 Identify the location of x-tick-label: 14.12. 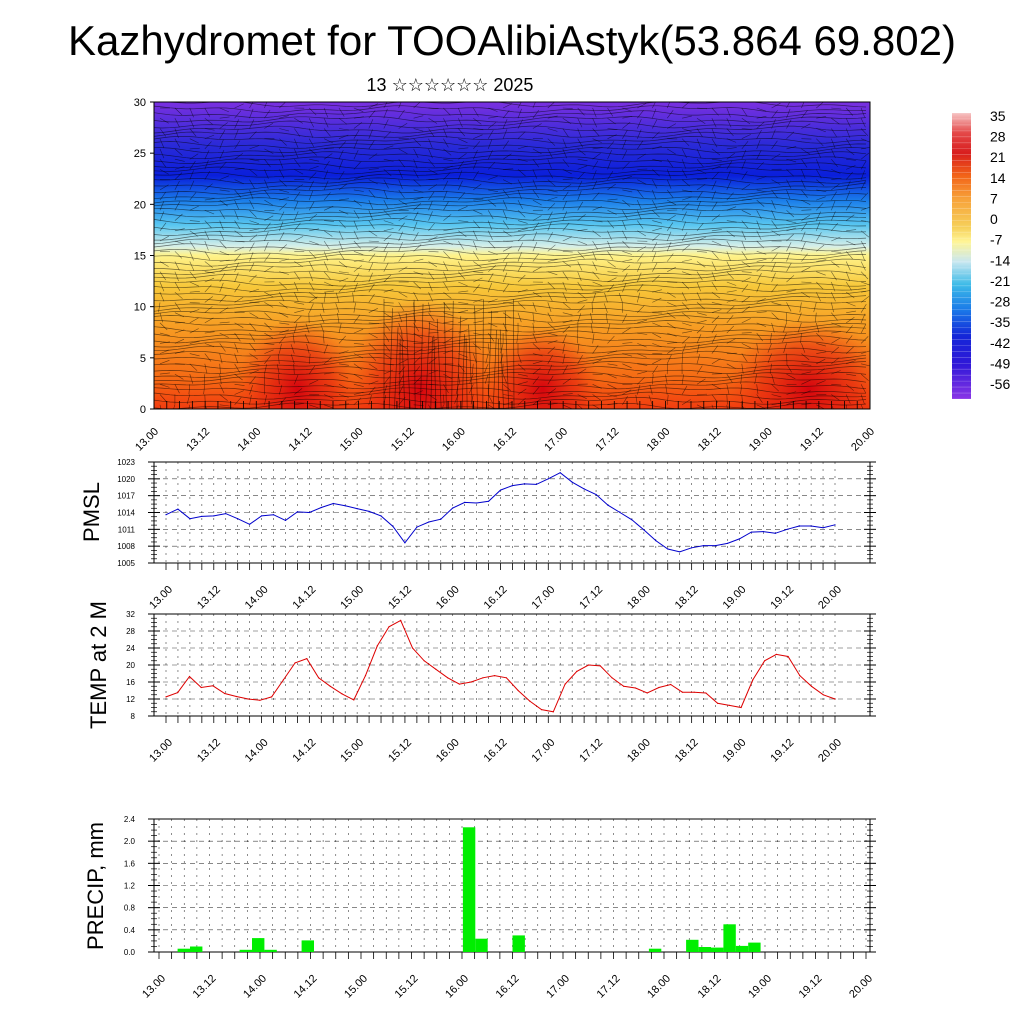
(305, 598).